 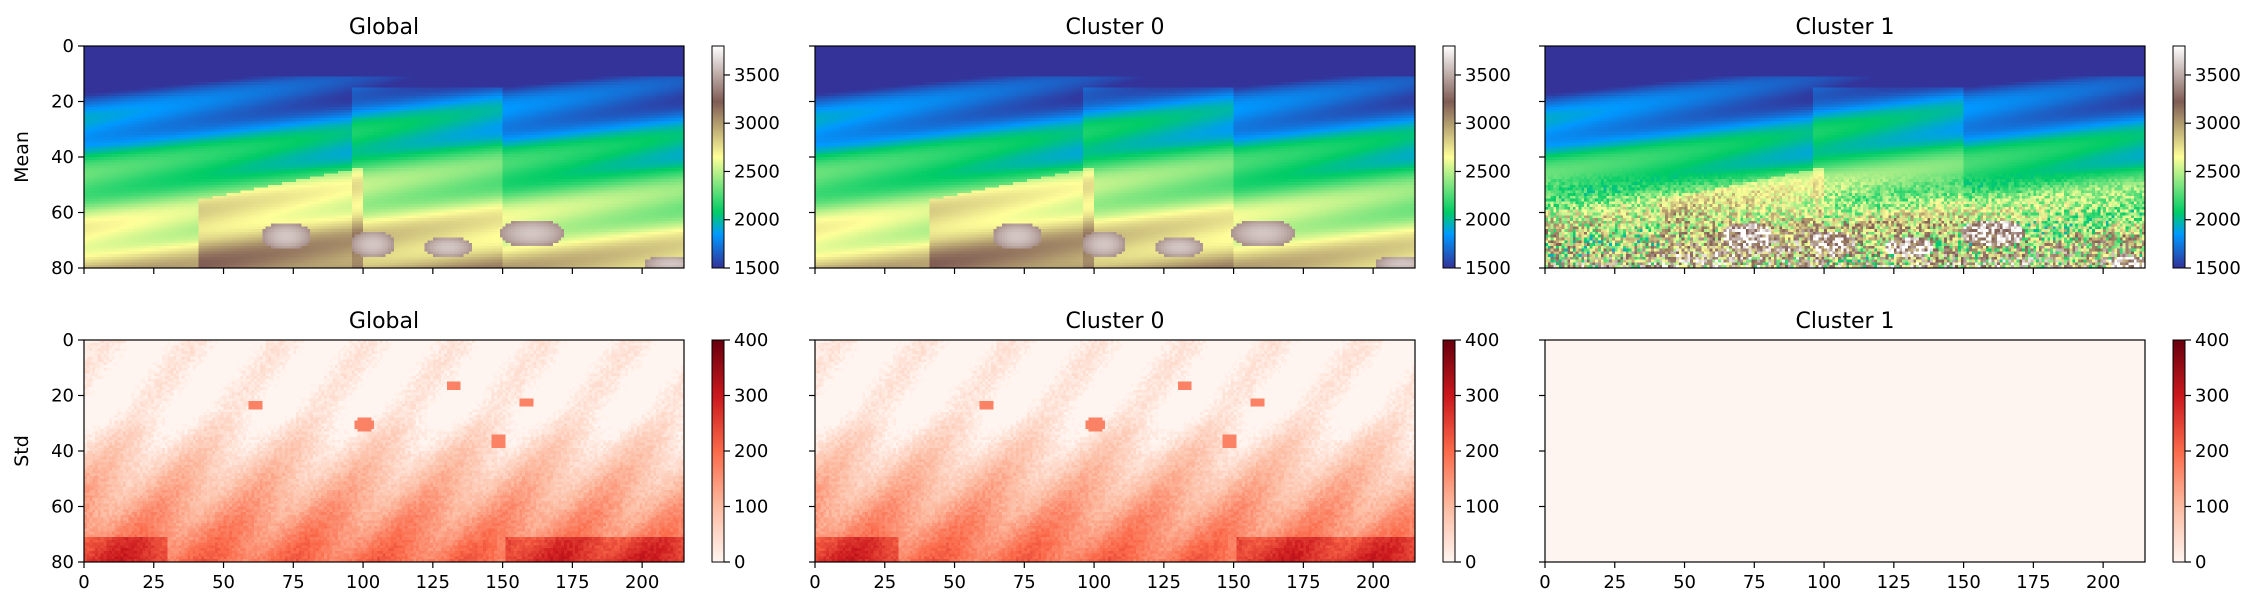 I want to click on panel-velocity-mean-cluster1: Cluster 1 1500 2000 2500 3000 3500, so click(x=1890, y=147).